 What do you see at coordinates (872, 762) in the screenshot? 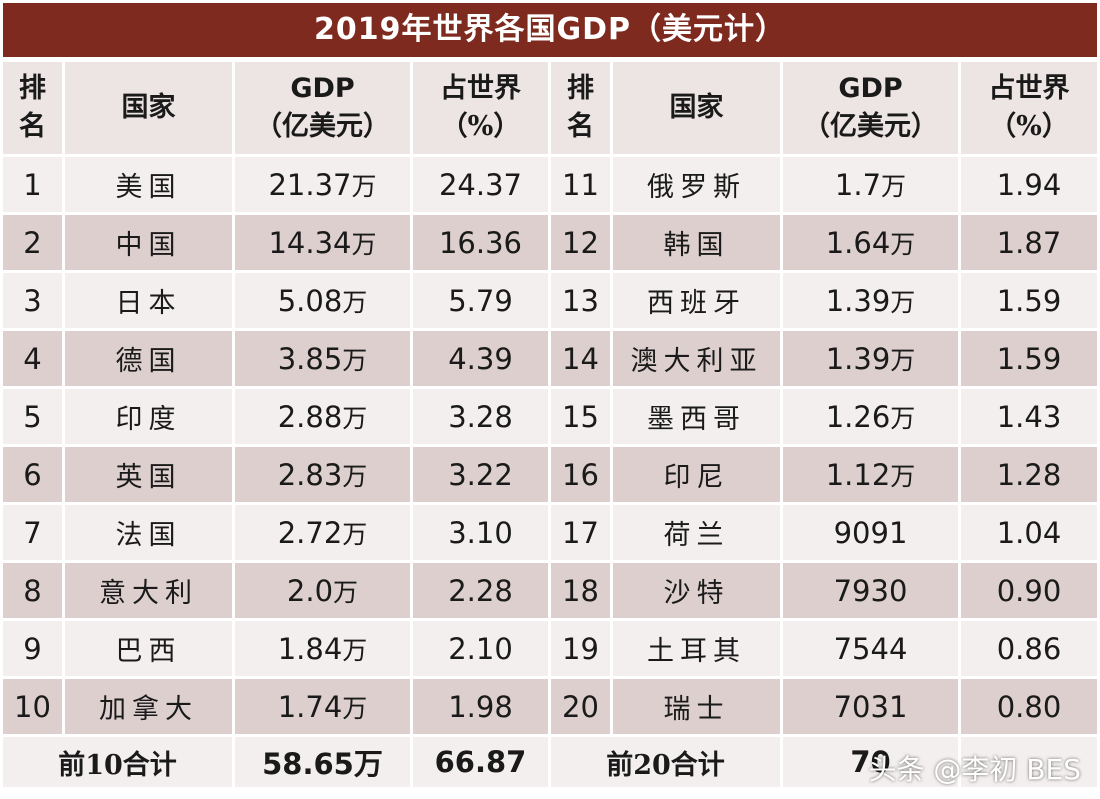
I see `top20-gdp: 70` at bounding box center [872, 762].